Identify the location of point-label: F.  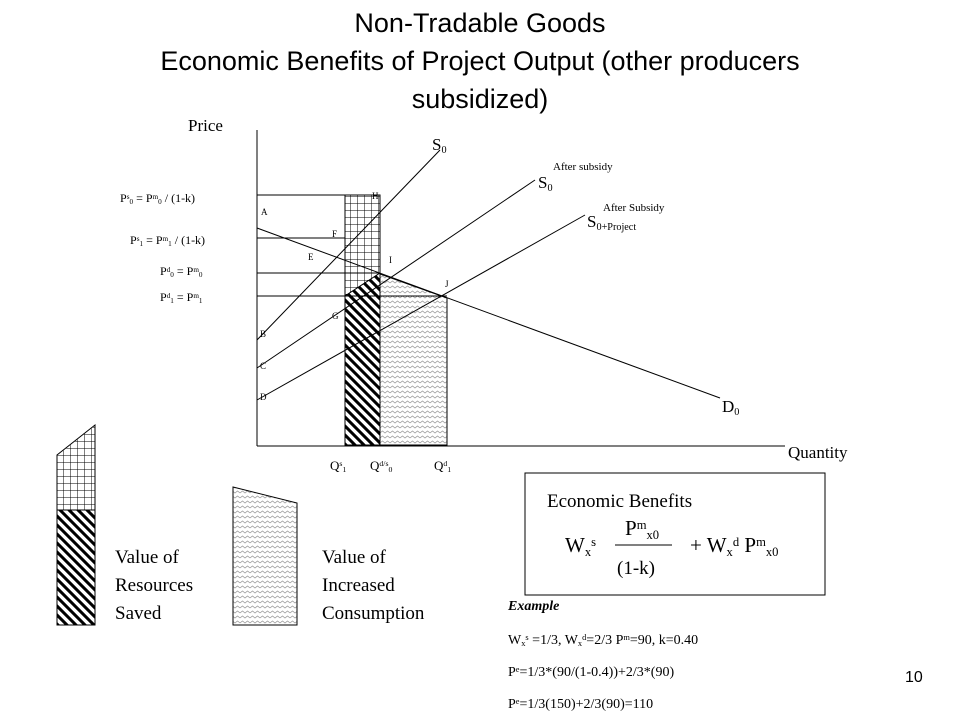
(334, 234).